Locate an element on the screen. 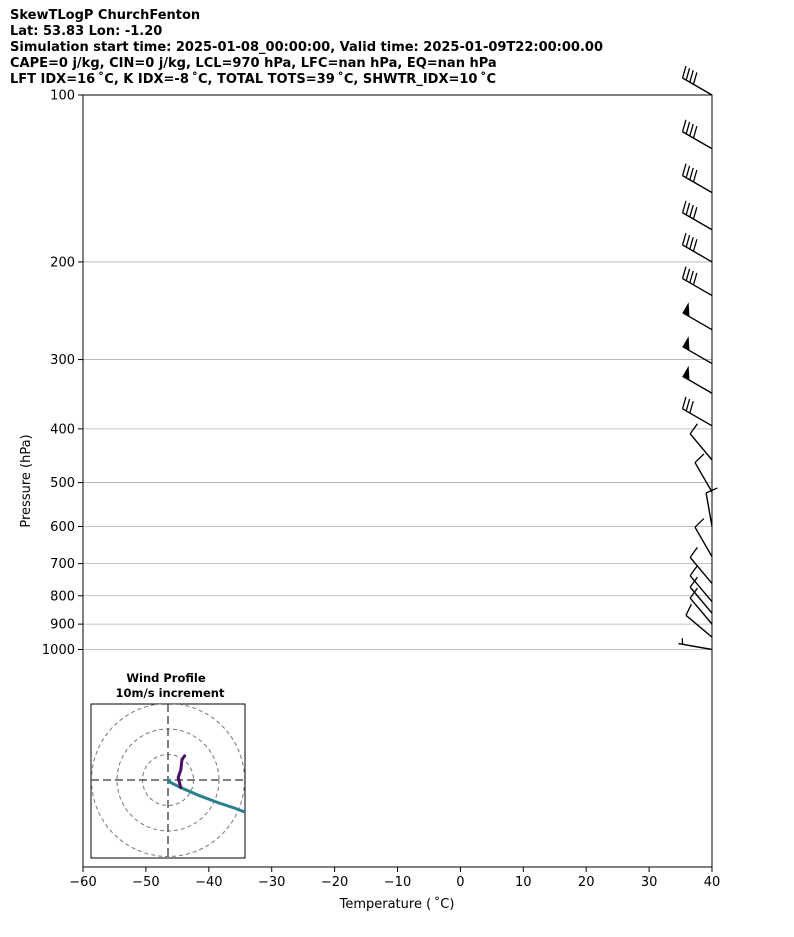 This screenshot has width=794, height=937. x-tick-label: 30 is located at coordinates (649, 882).